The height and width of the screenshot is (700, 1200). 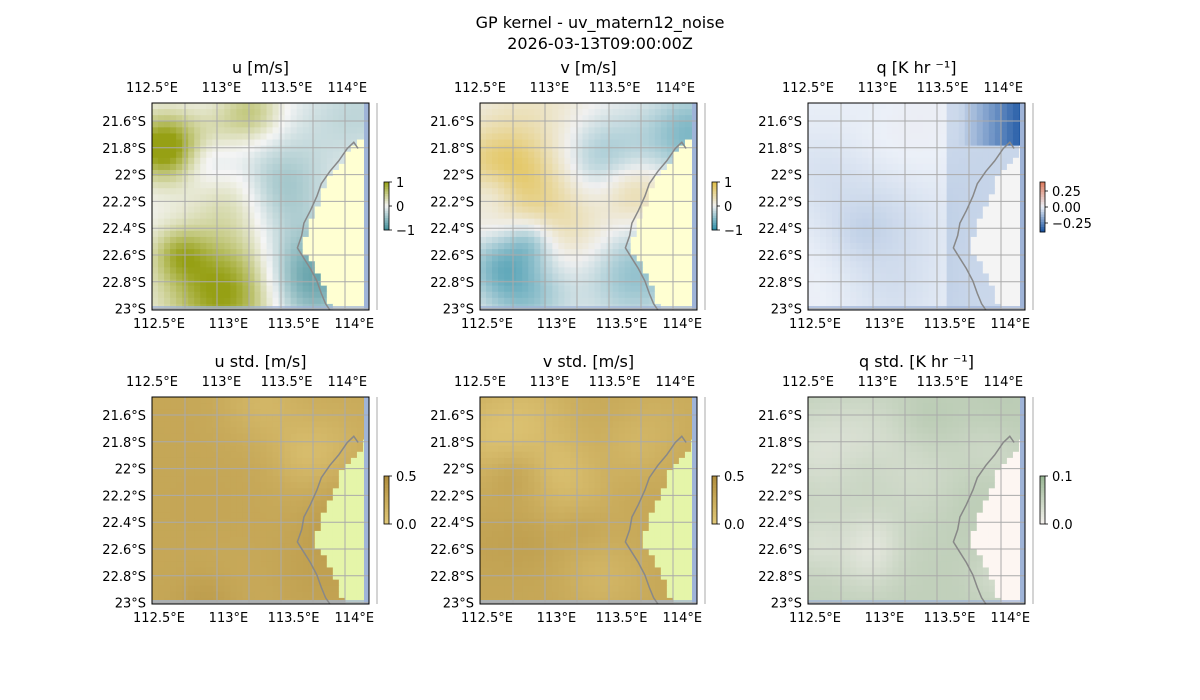 I want to click on colorbar-segment, so click(x=714, y=186).